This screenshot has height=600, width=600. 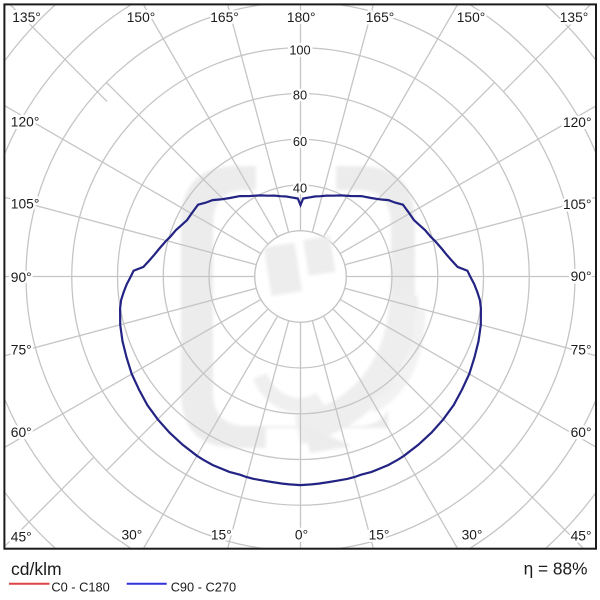 What do you see at coordinates (556, 569) in the screenshot?
I see `svg-text: η = 88%` at bounding box center [556, 569].